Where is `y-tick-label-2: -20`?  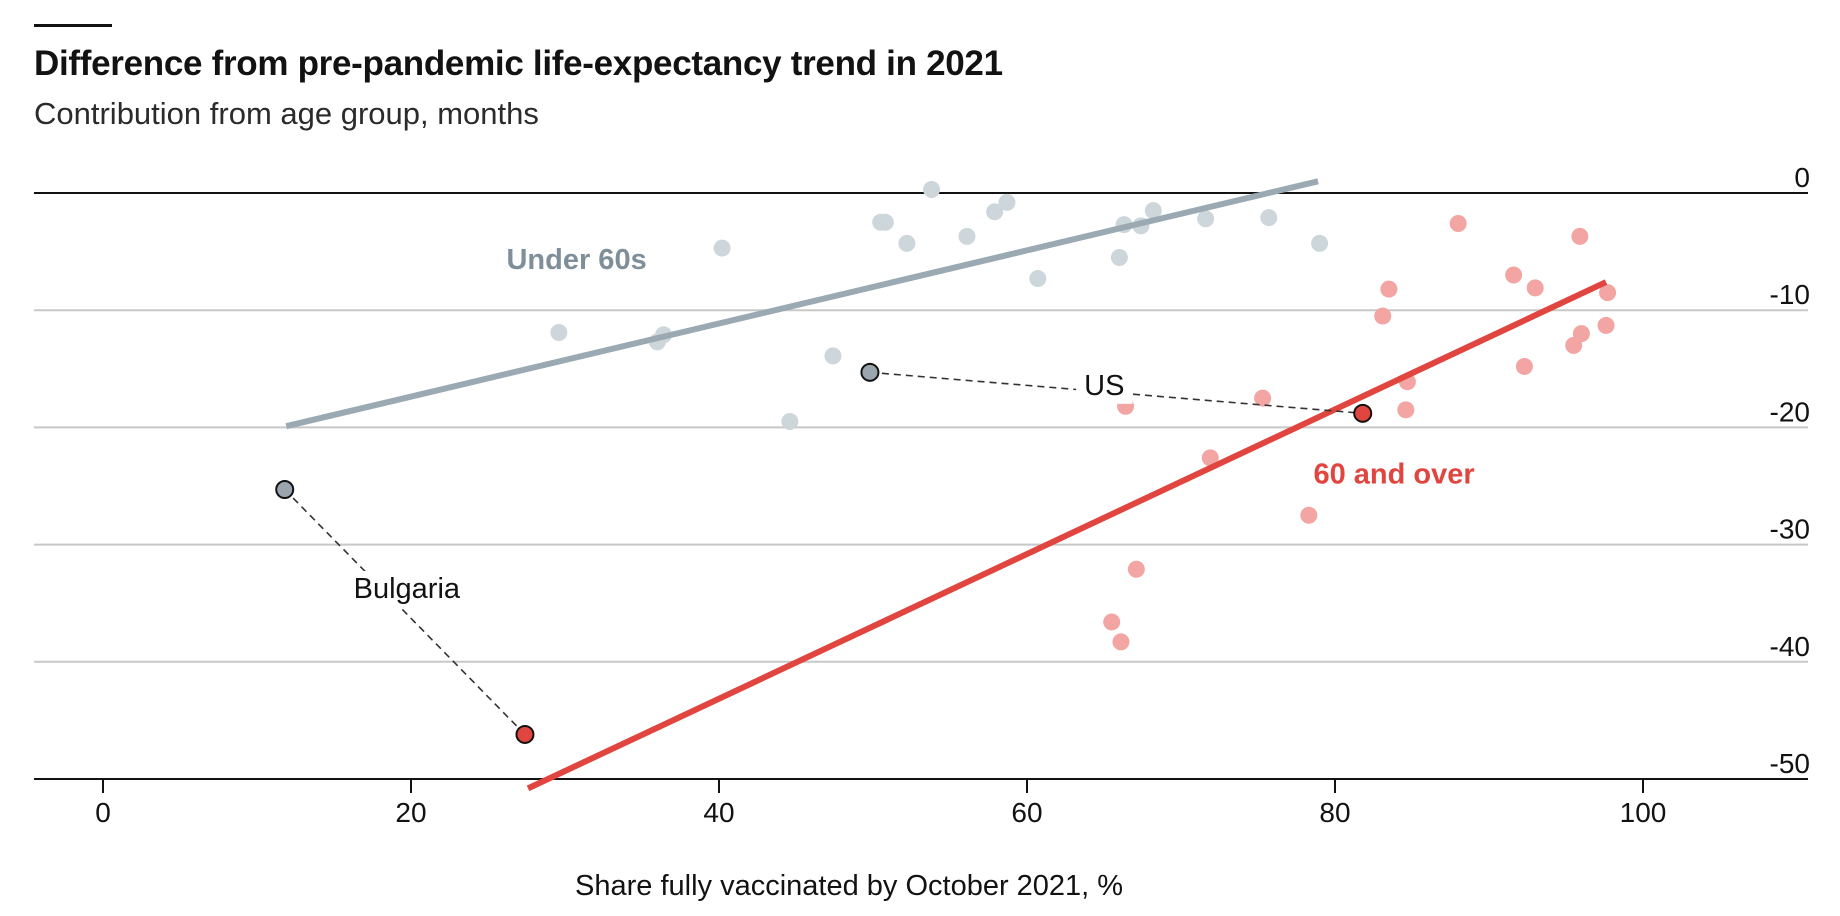
y-tick-label-2: -20 is located at coordinates (1790, 411).